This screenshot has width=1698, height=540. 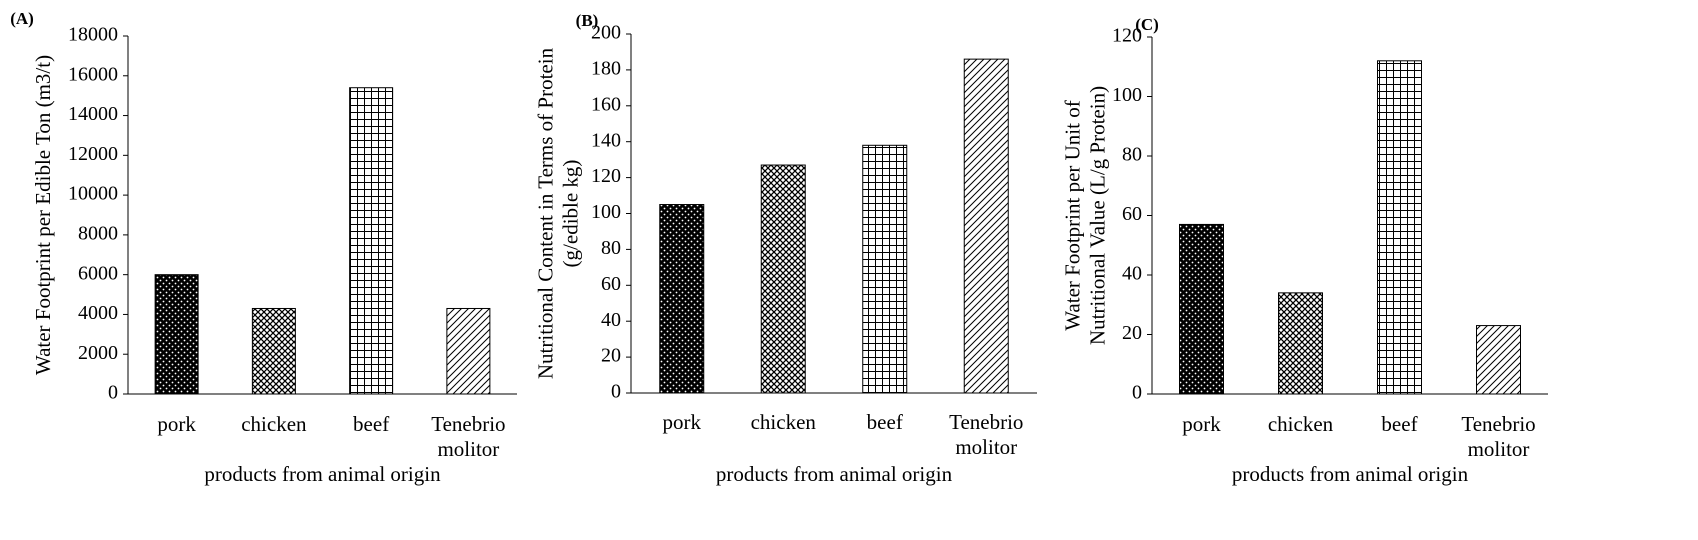 I want to click on y-tick-label: 200, so click(x=606, y=33).